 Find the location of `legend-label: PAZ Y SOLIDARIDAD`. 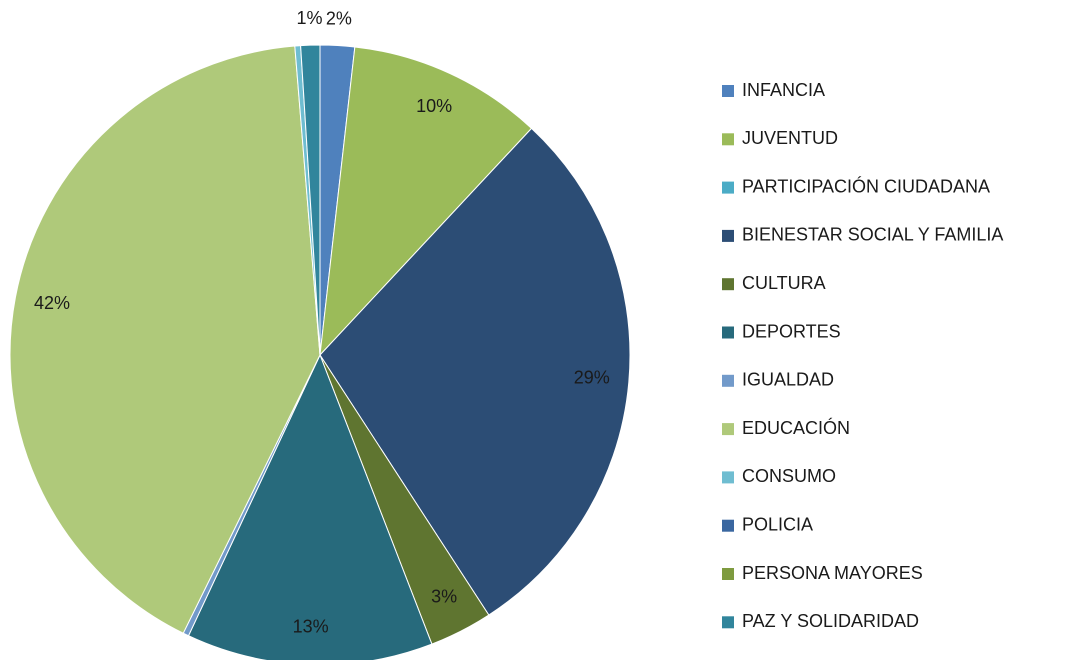

legend-label: PAZ Y SOLIDARIDAD is located at coordinates (830, 621).